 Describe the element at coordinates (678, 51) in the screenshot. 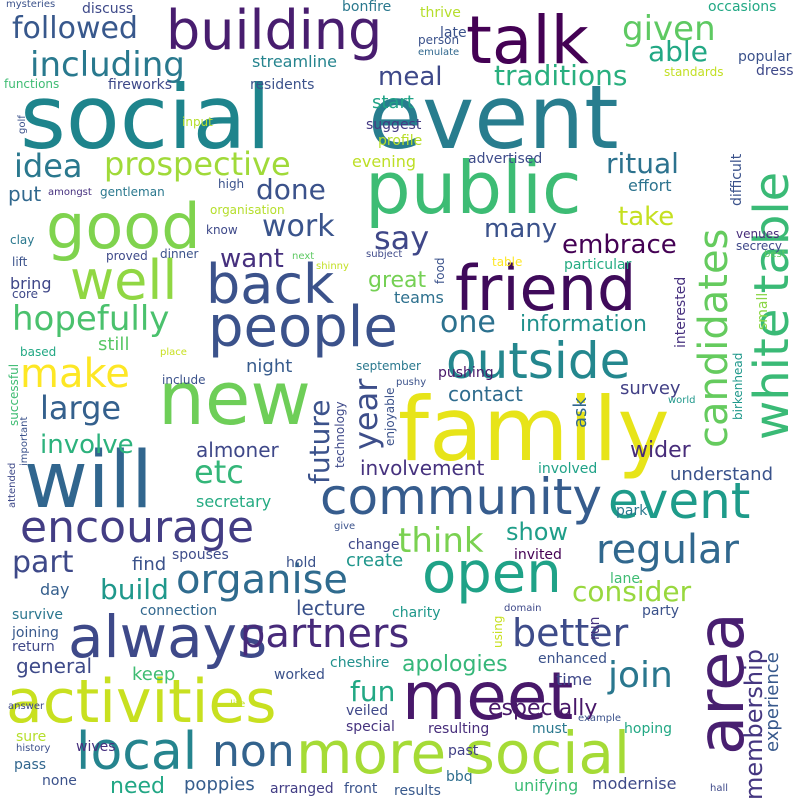

I see `word-able: able` at that location.